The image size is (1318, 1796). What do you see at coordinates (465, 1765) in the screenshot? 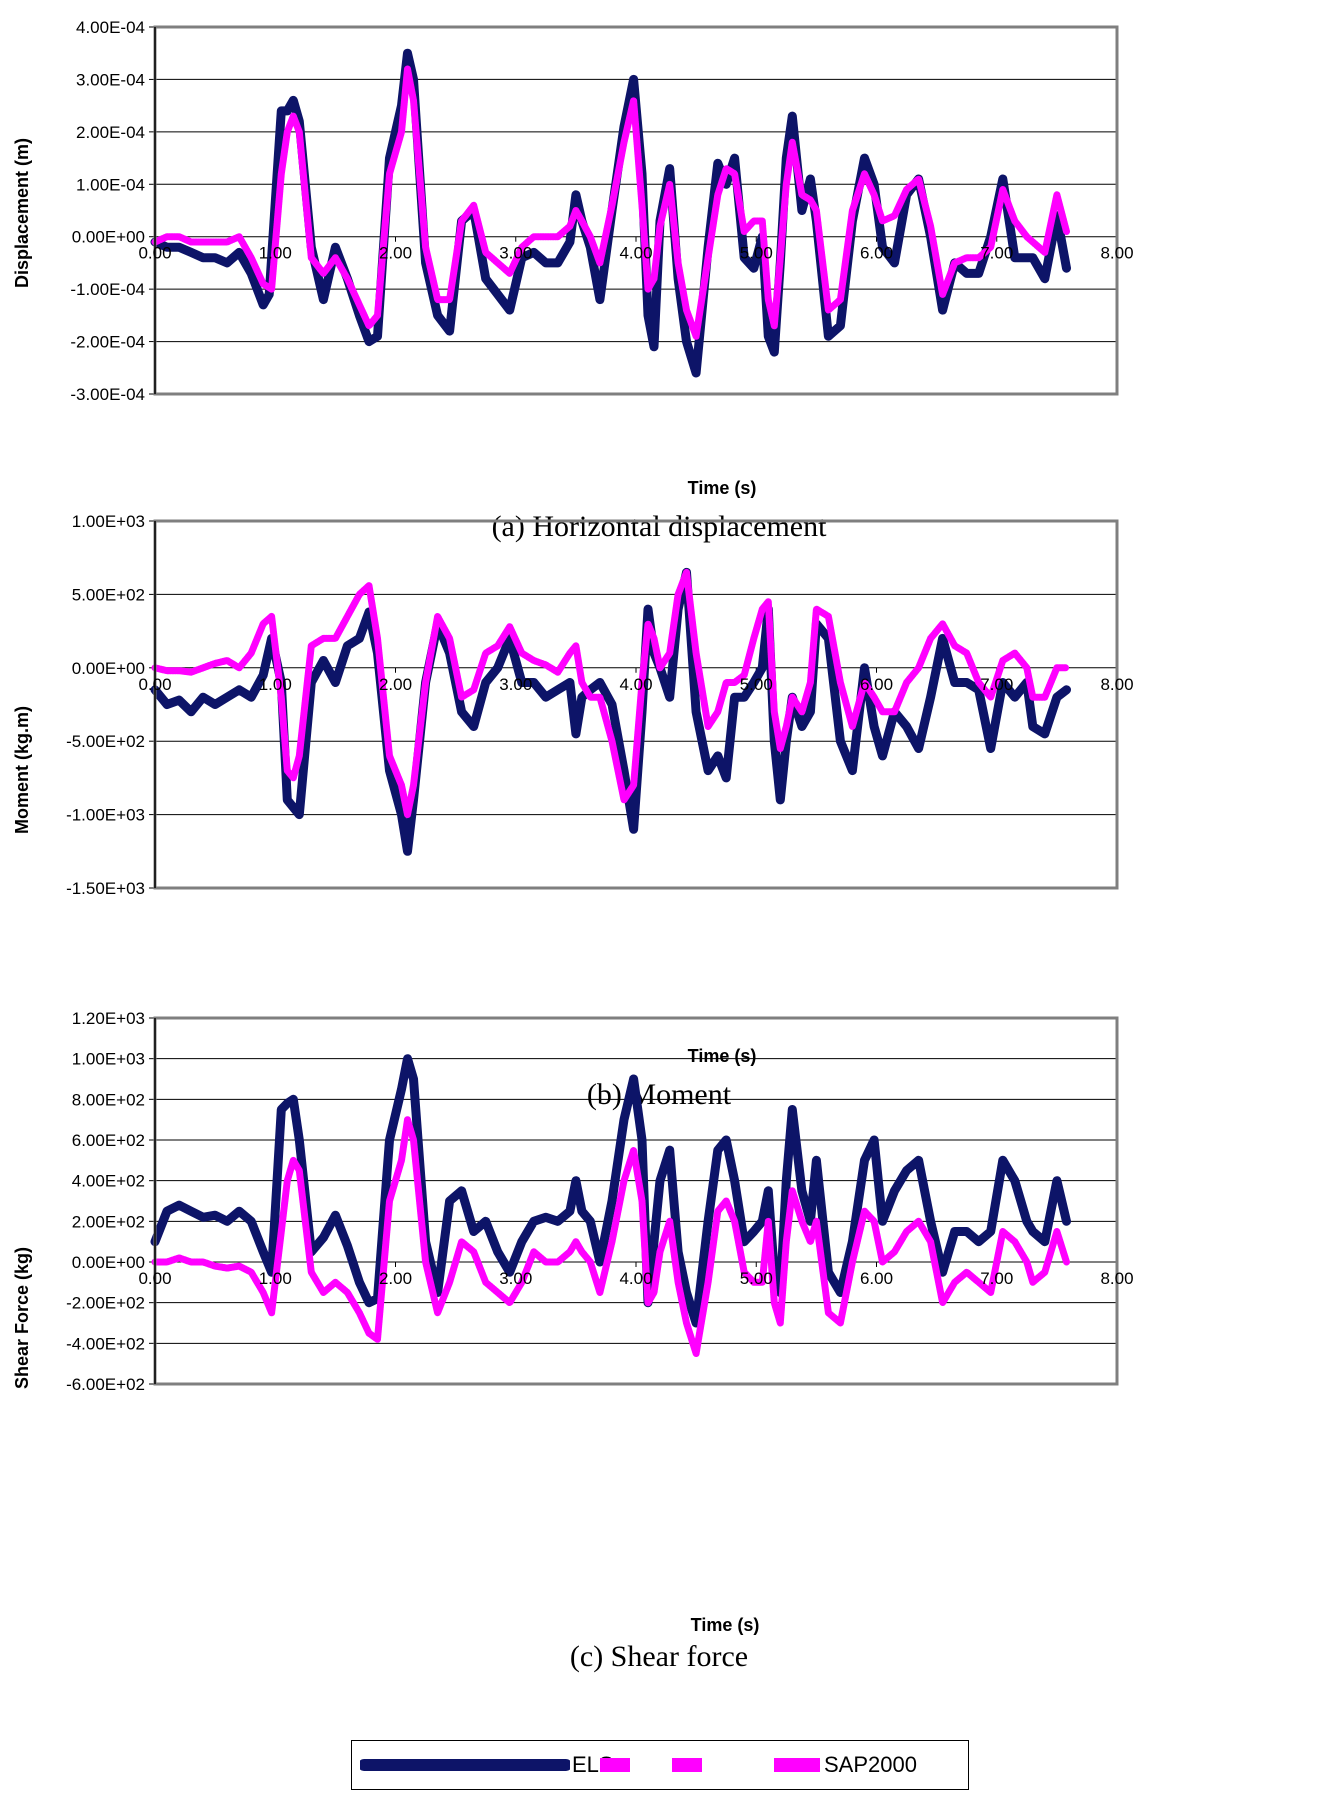
I see `legend-swatch-els` at bounding box center [465, 1765].